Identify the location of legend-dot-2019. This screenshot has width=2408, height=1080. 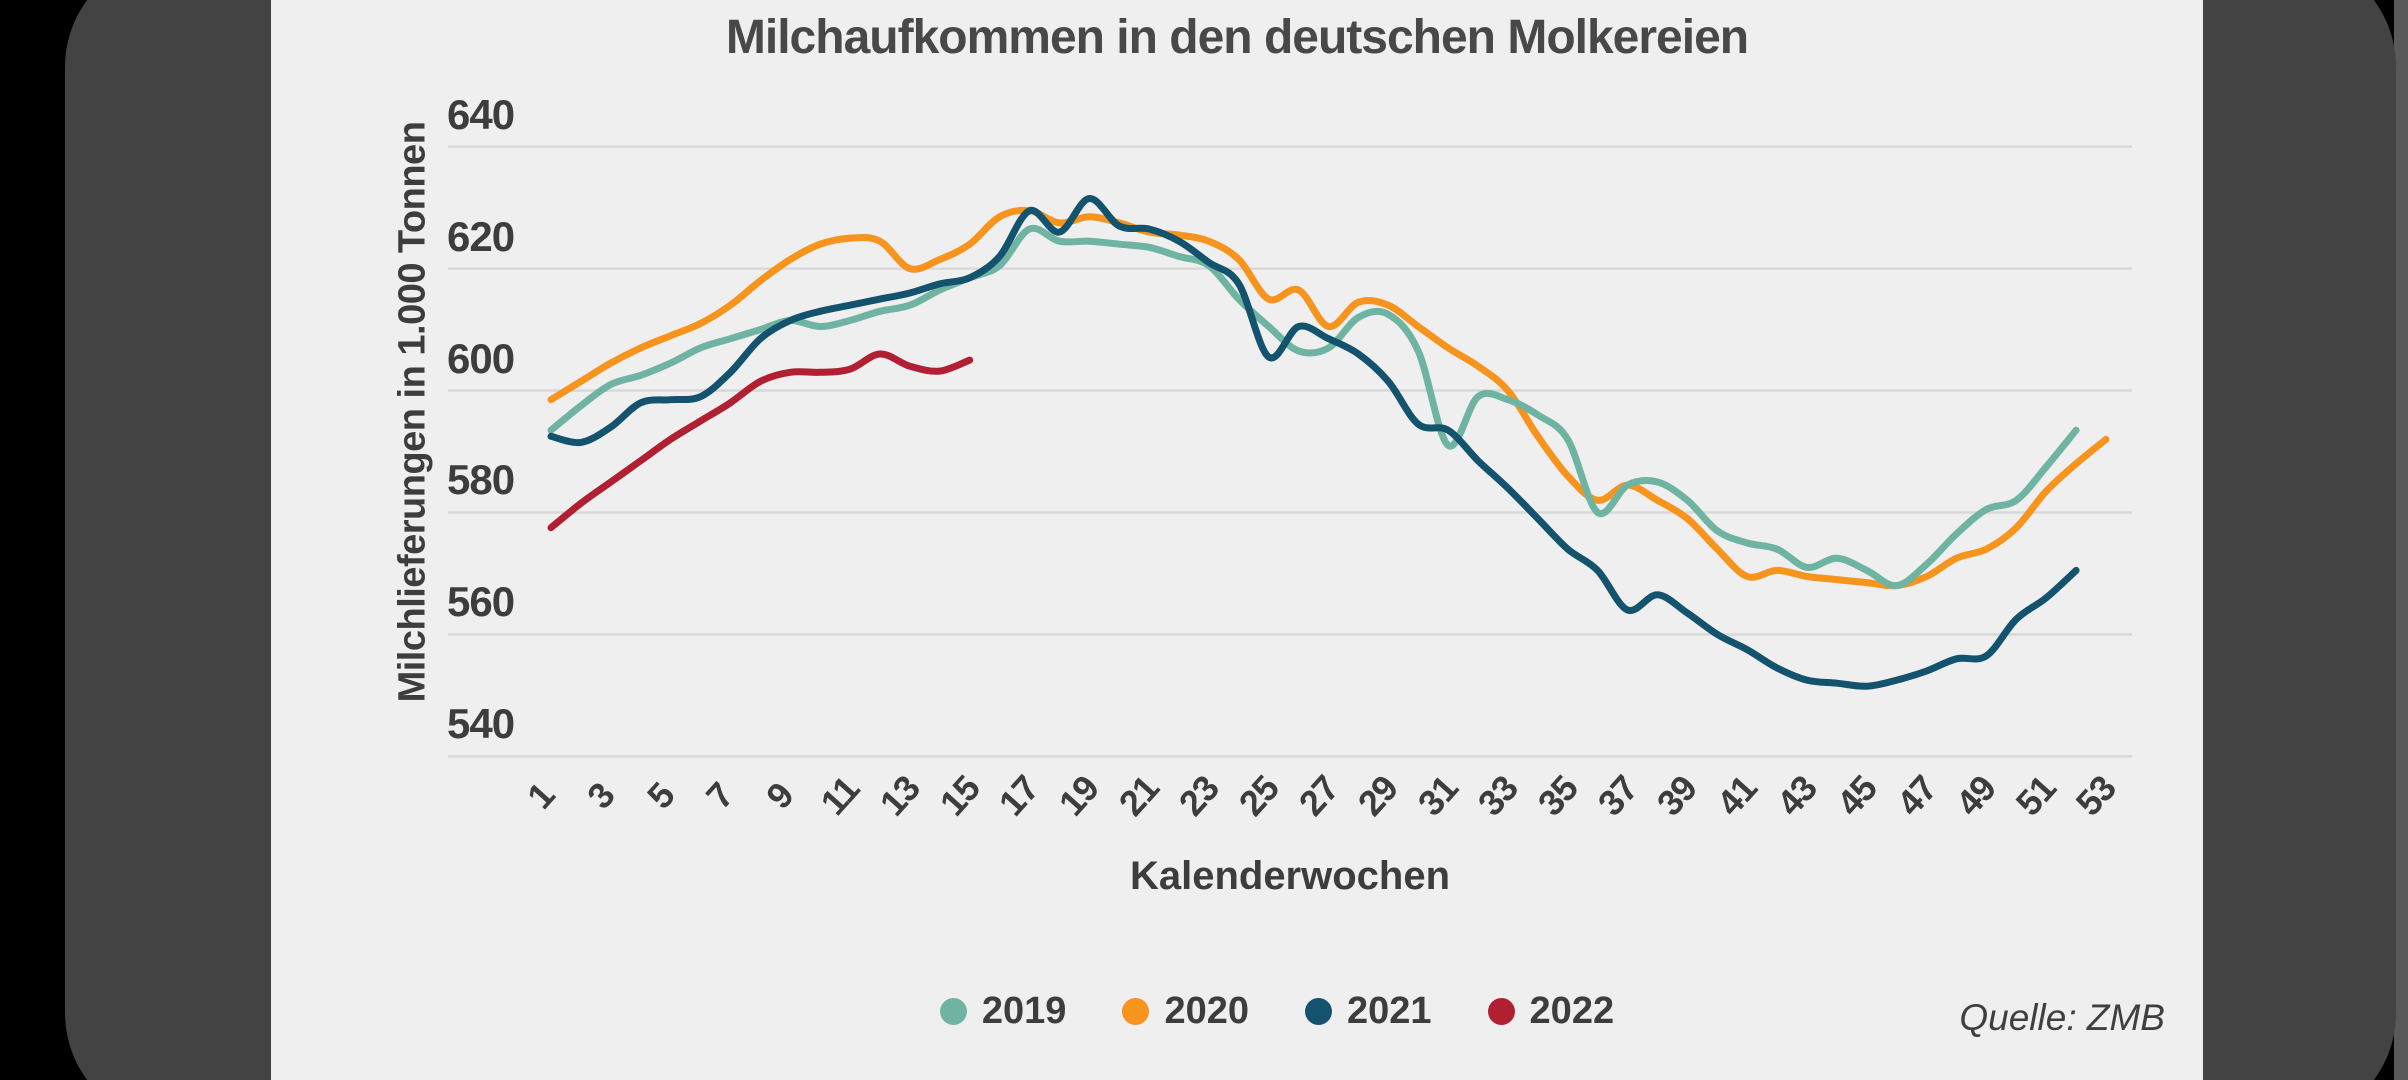
(953, 1011).